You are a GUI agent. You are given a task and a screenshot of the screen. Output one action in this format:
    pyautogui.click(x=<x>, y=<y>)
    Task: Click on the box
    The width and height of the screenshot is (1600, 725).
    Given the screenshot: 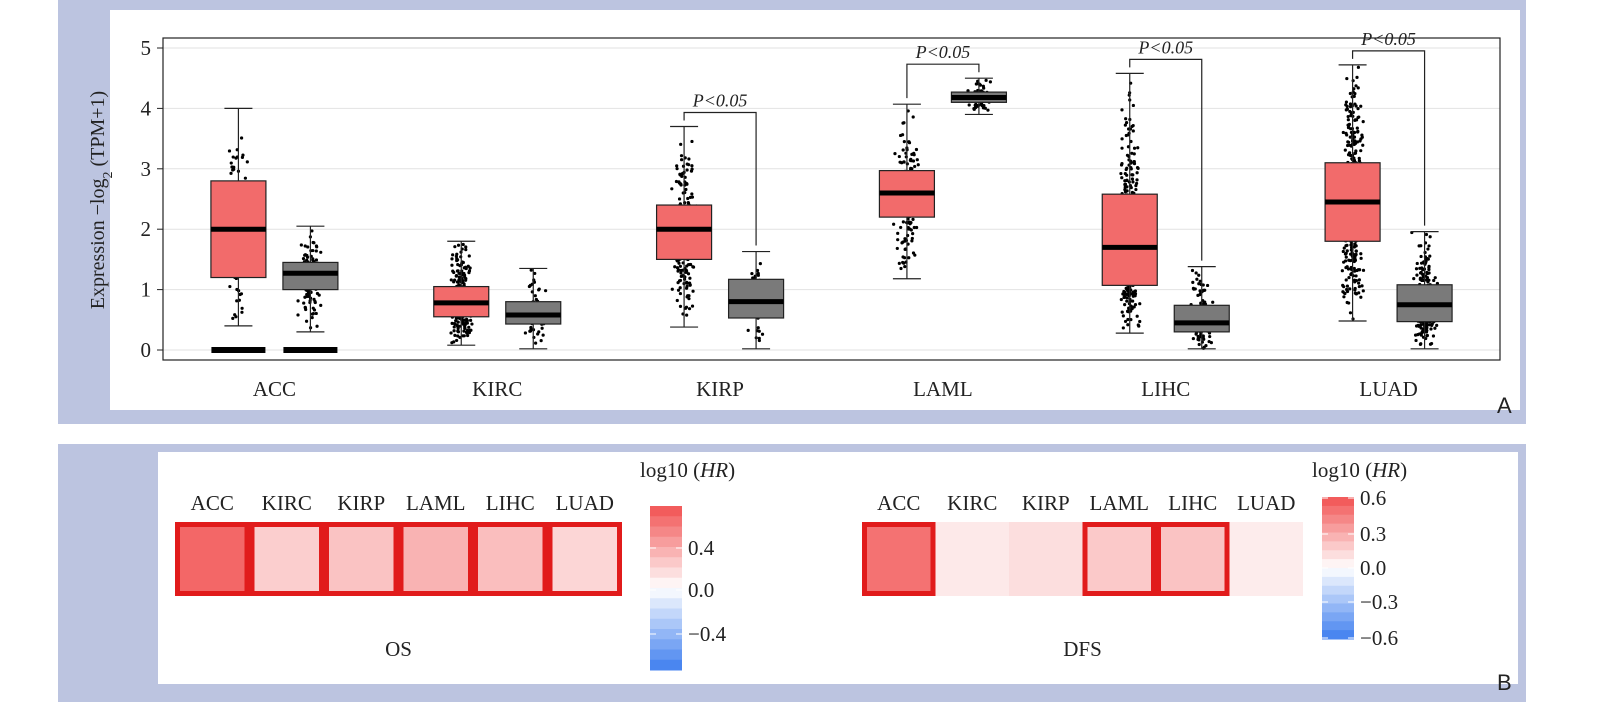 What is the action you would take?
    pyautogui.click(x=1201, y=318)
    